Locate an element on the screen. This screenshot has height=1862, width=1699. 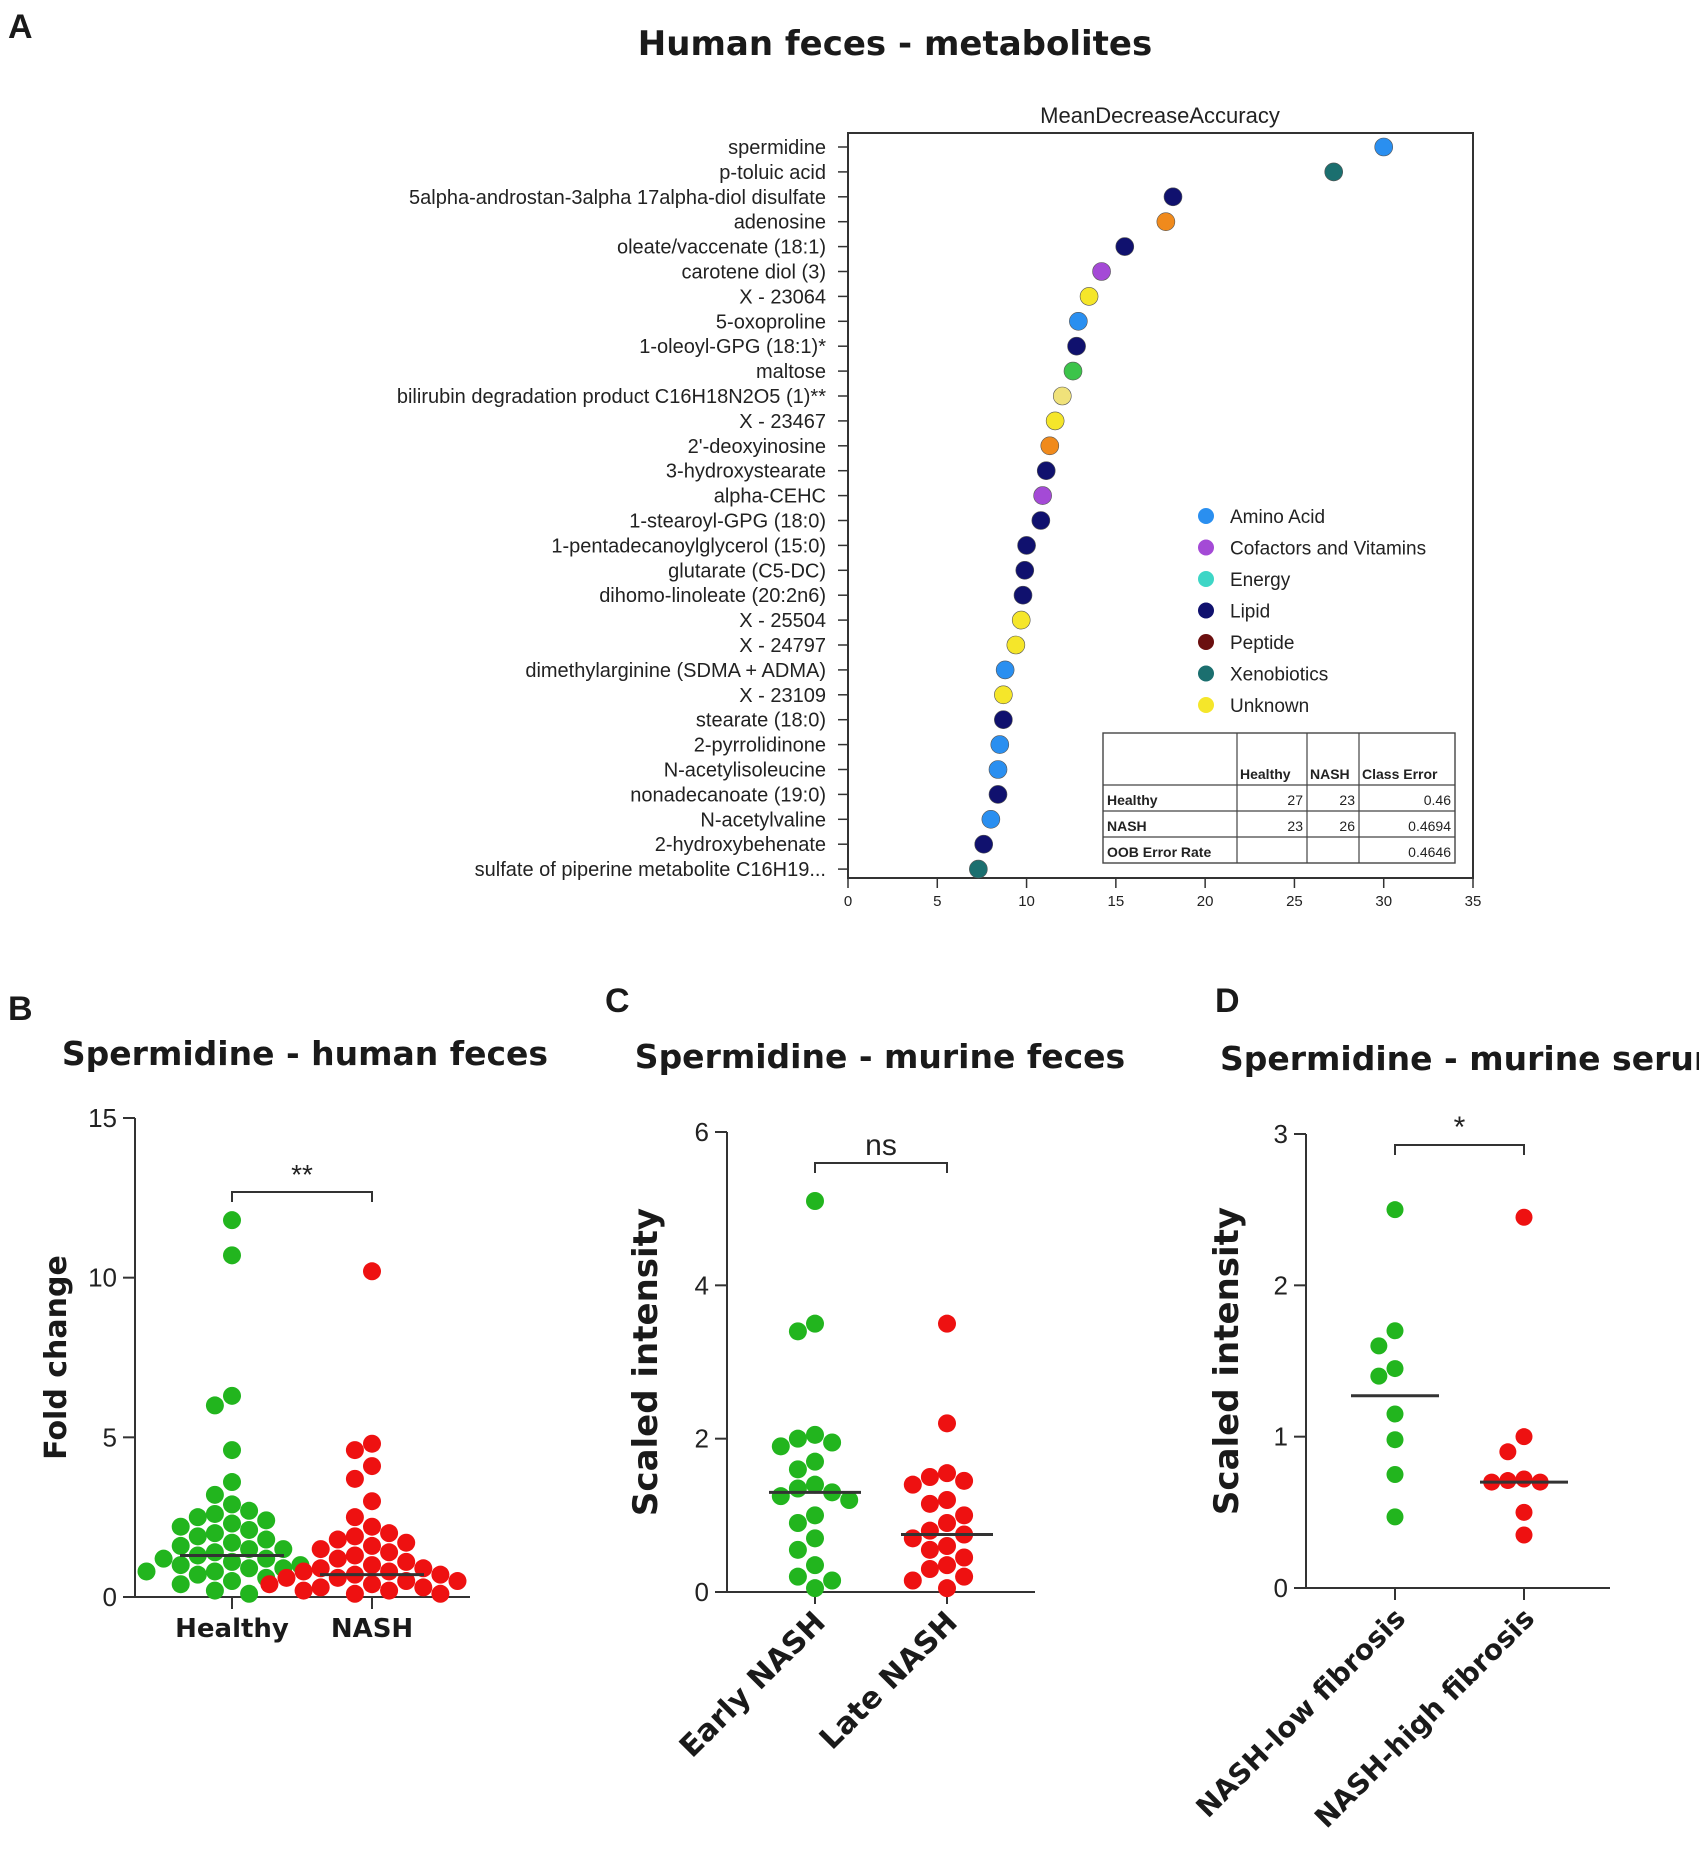
panel-a-plot-frame is located at coordinates (1160, 505).